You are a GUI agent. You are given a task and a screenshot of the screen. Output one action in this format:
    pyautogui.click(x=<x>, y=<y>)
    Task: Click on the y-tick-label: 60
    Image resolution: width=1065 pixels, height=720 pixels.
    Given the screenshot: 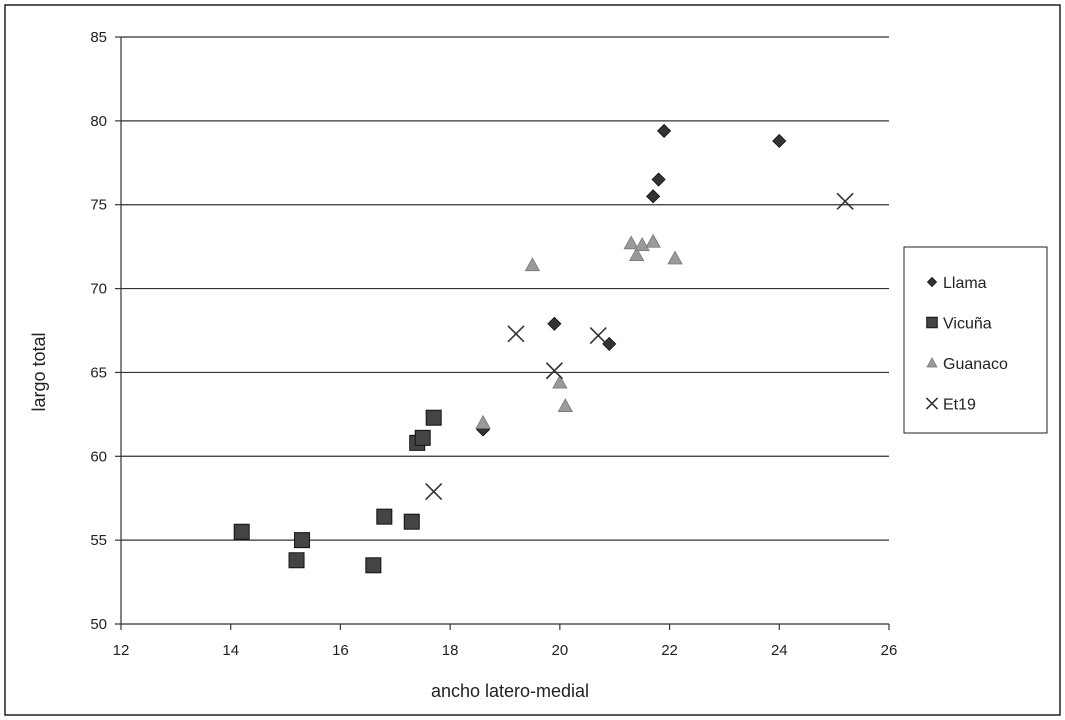 What is the action you would take?
    pyautogui.click(x=98, y=456)
    